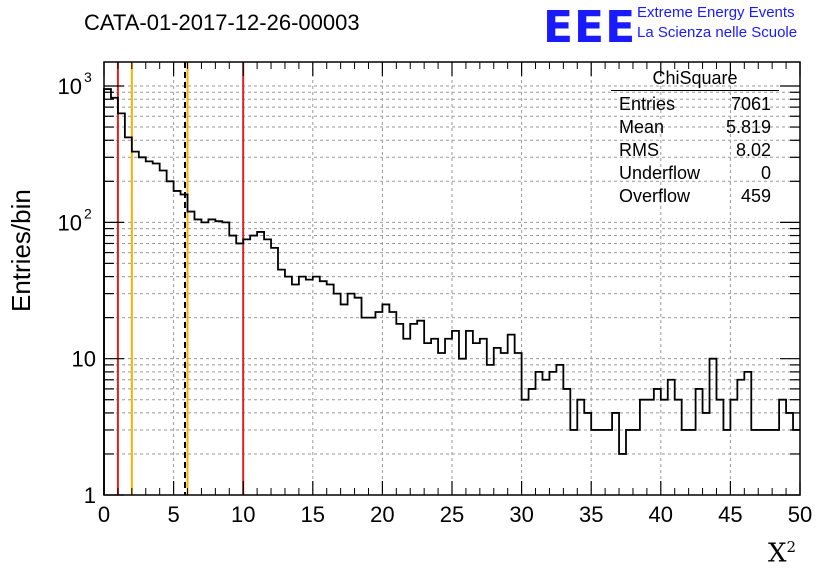  Describe the element at coordinates (21, 250) in the screenshot. I see `y-axis-label: Entries/bin` at that location.